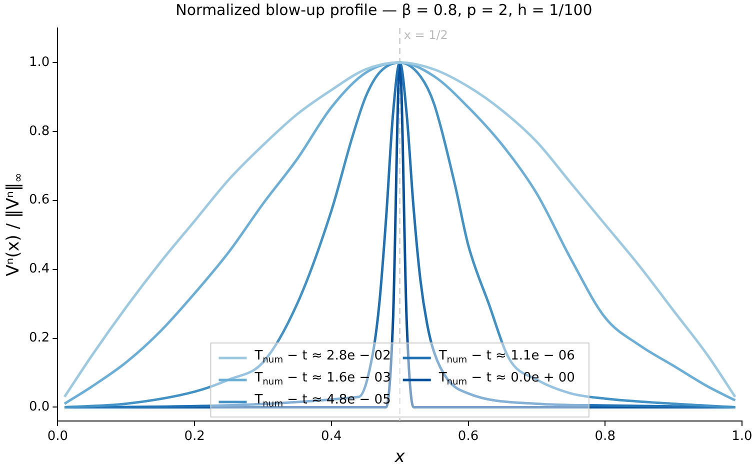 The height and width of the screenshot is (468, 756). What do you see at coordinates (57, 436) in the screenshot?
I see `x-tick-label: 0.0` at bounding box center [57, 436].